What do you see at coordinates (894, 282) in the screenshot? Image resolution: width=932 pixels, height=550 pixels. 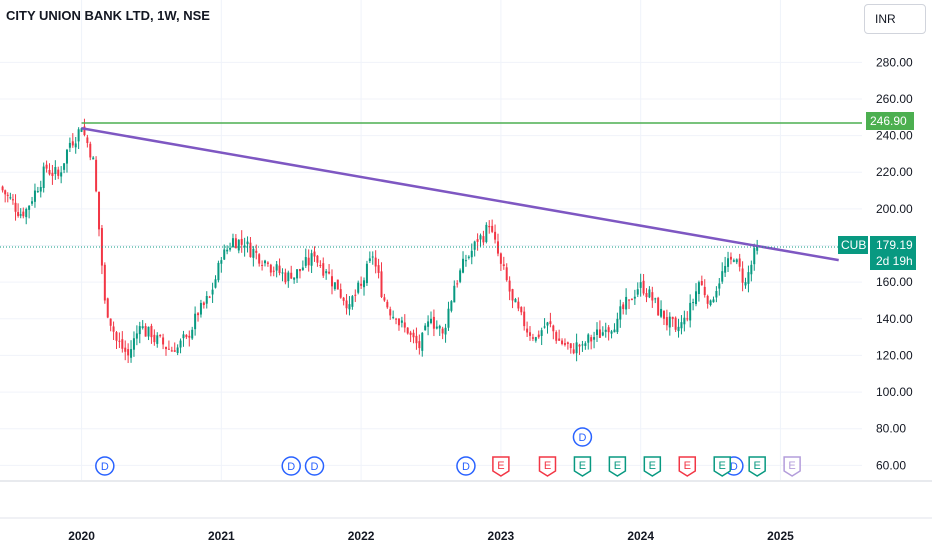 I see `y-tick-label: 160.00` at bounding box center [894, 282].